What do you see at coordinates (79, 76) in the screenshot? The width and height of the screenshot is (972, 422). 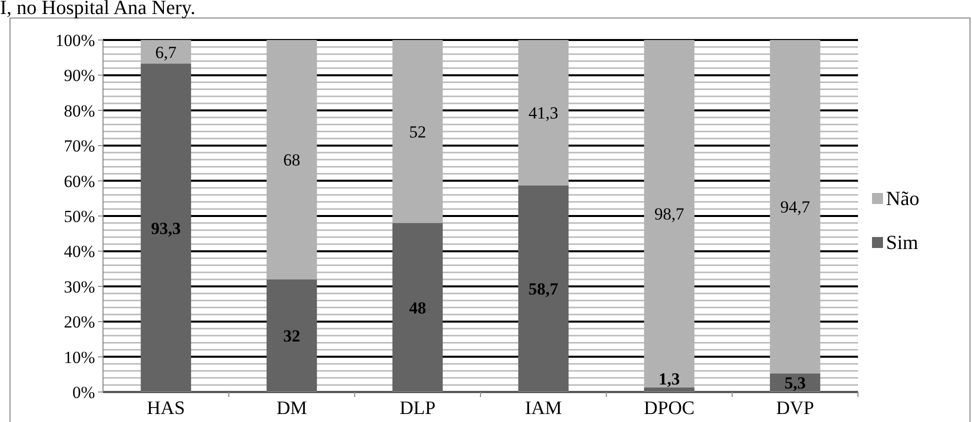 I see `y-tick-label: 90%` at bounding box center [79, 76].